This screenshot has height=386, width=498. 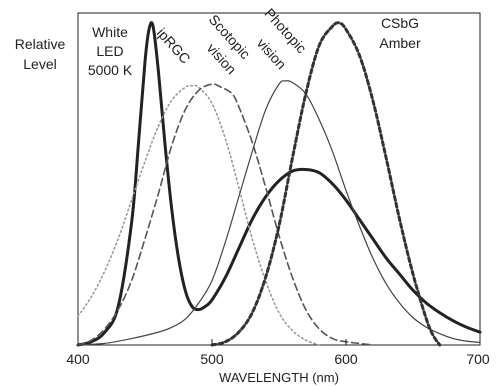 I want to click on x-ticks: 400 500 600 700, so click(x=278, y=353).